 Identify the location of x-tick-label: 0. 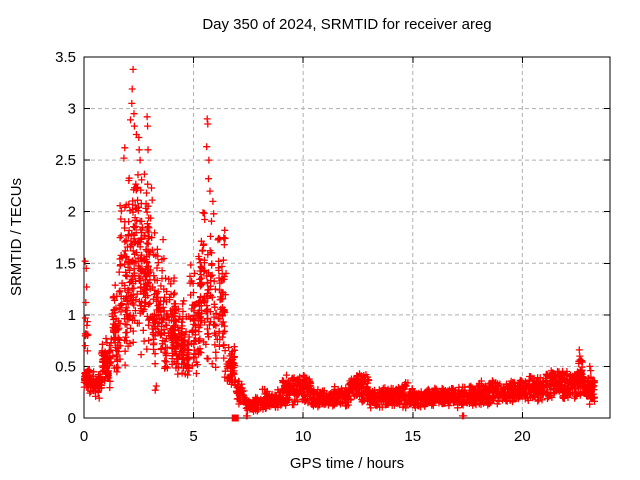
(84, 436).